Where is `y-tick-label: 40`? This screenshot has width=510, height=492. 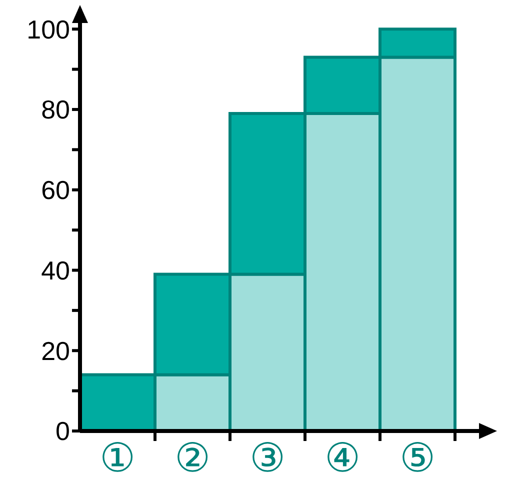 y-tick-label: 40 is located at coordinates (55, 270).